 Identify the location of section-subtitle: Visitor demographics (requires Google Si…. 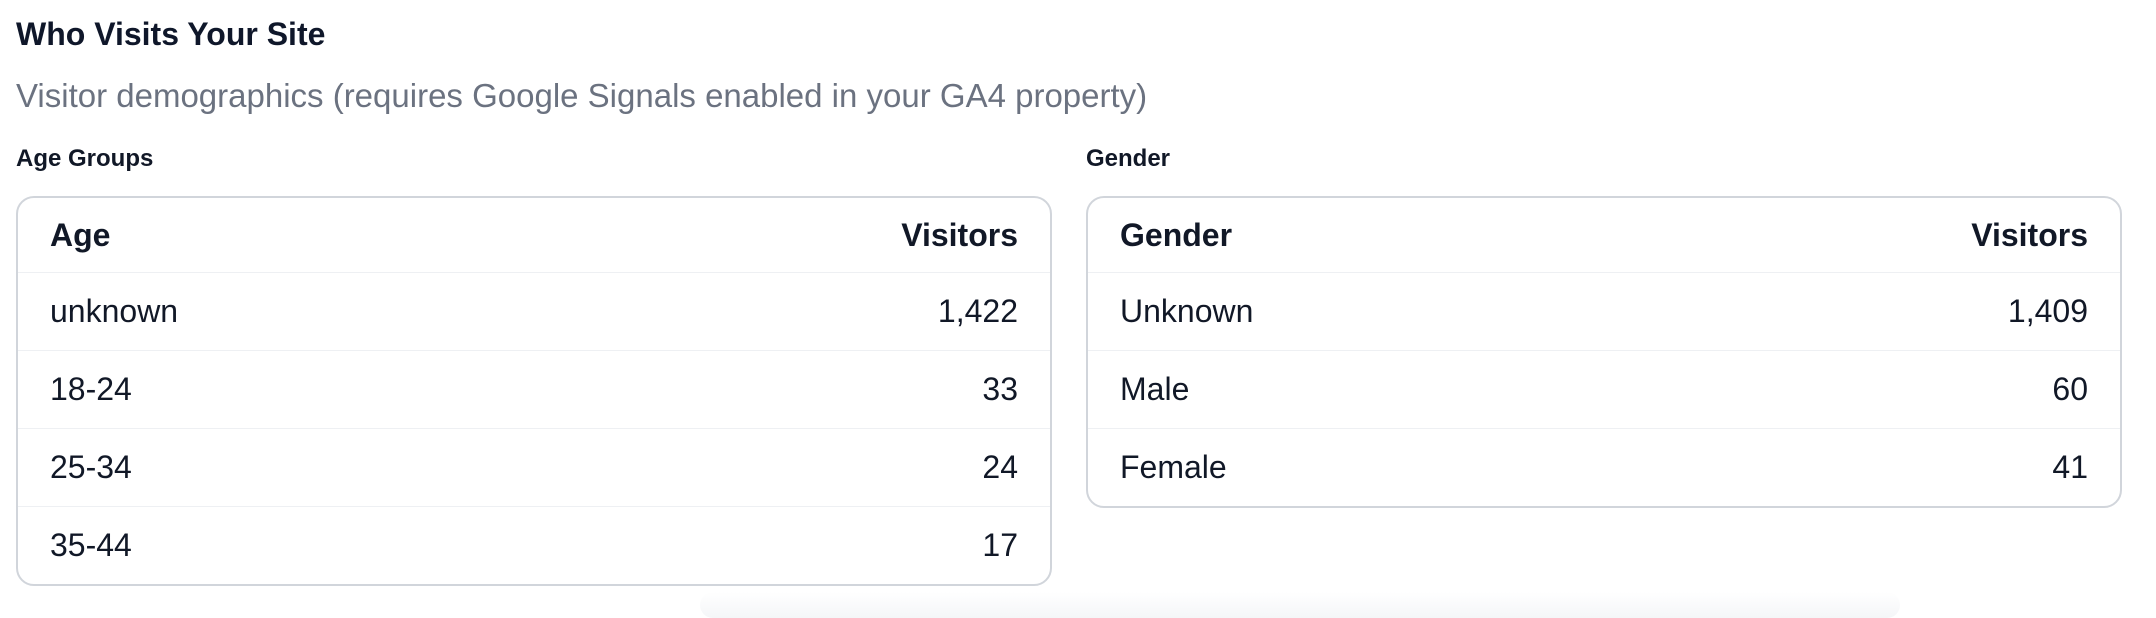
(582, 95).